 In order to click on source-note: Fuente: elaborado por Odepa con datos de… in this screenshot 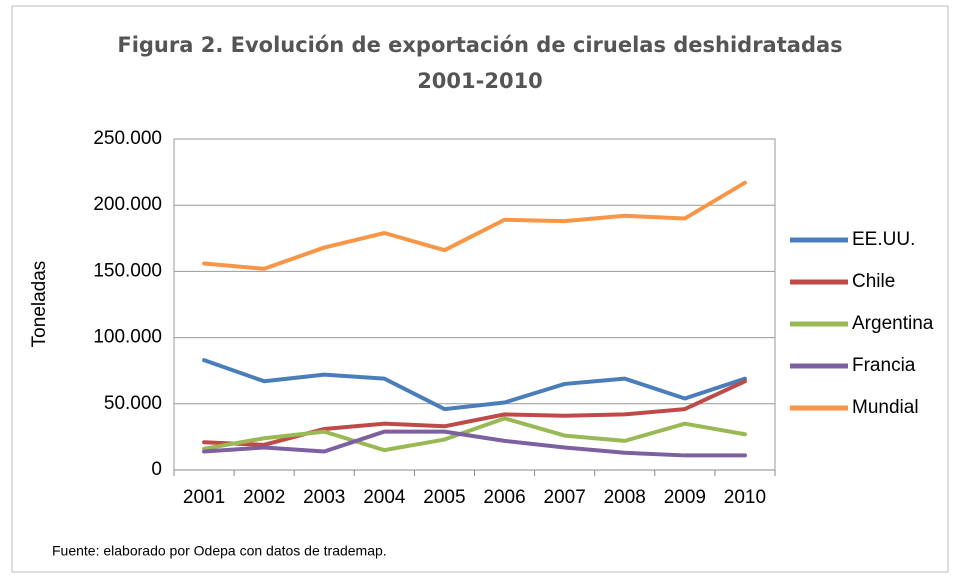, I will do `click(219, 551)`.